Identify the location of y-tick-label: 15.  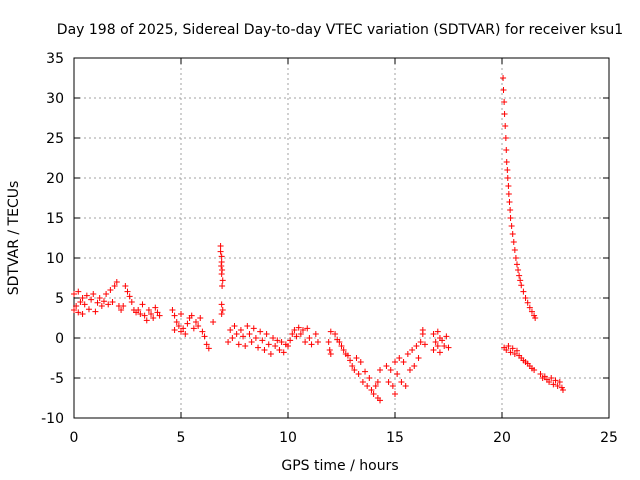
(55, 219).